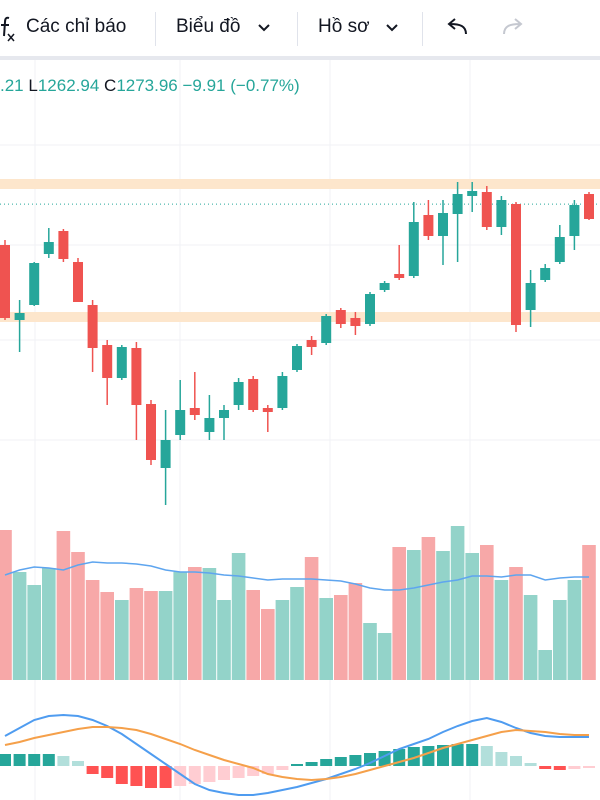  I want to click on legend-change: −9.91 (−0.77%), so click(241, 85).